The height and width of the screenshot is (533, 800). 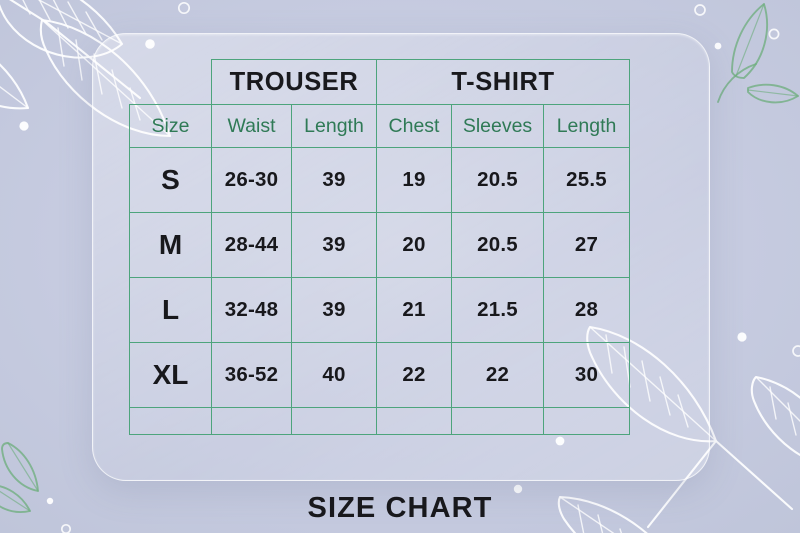 I want to click on table-column-header-row: Size Waist Length Chest Sleeves Length, so click(x=380, y=126).